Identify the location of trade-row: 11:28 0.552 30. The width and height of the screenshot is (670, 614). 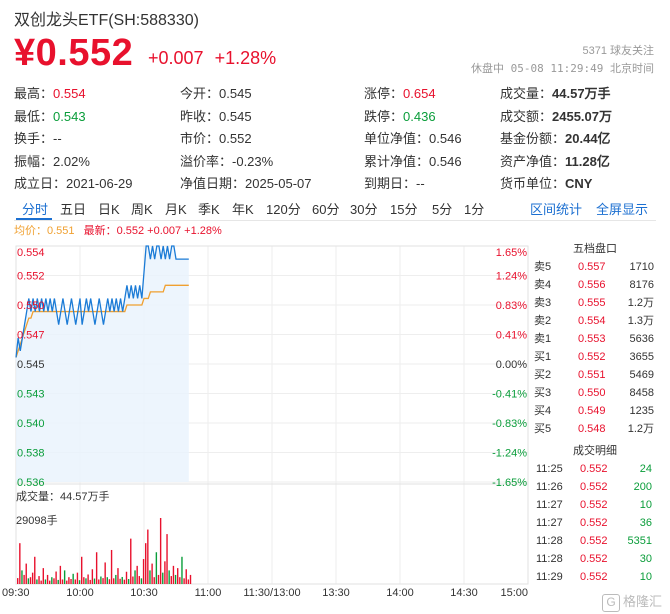
(595, 559).